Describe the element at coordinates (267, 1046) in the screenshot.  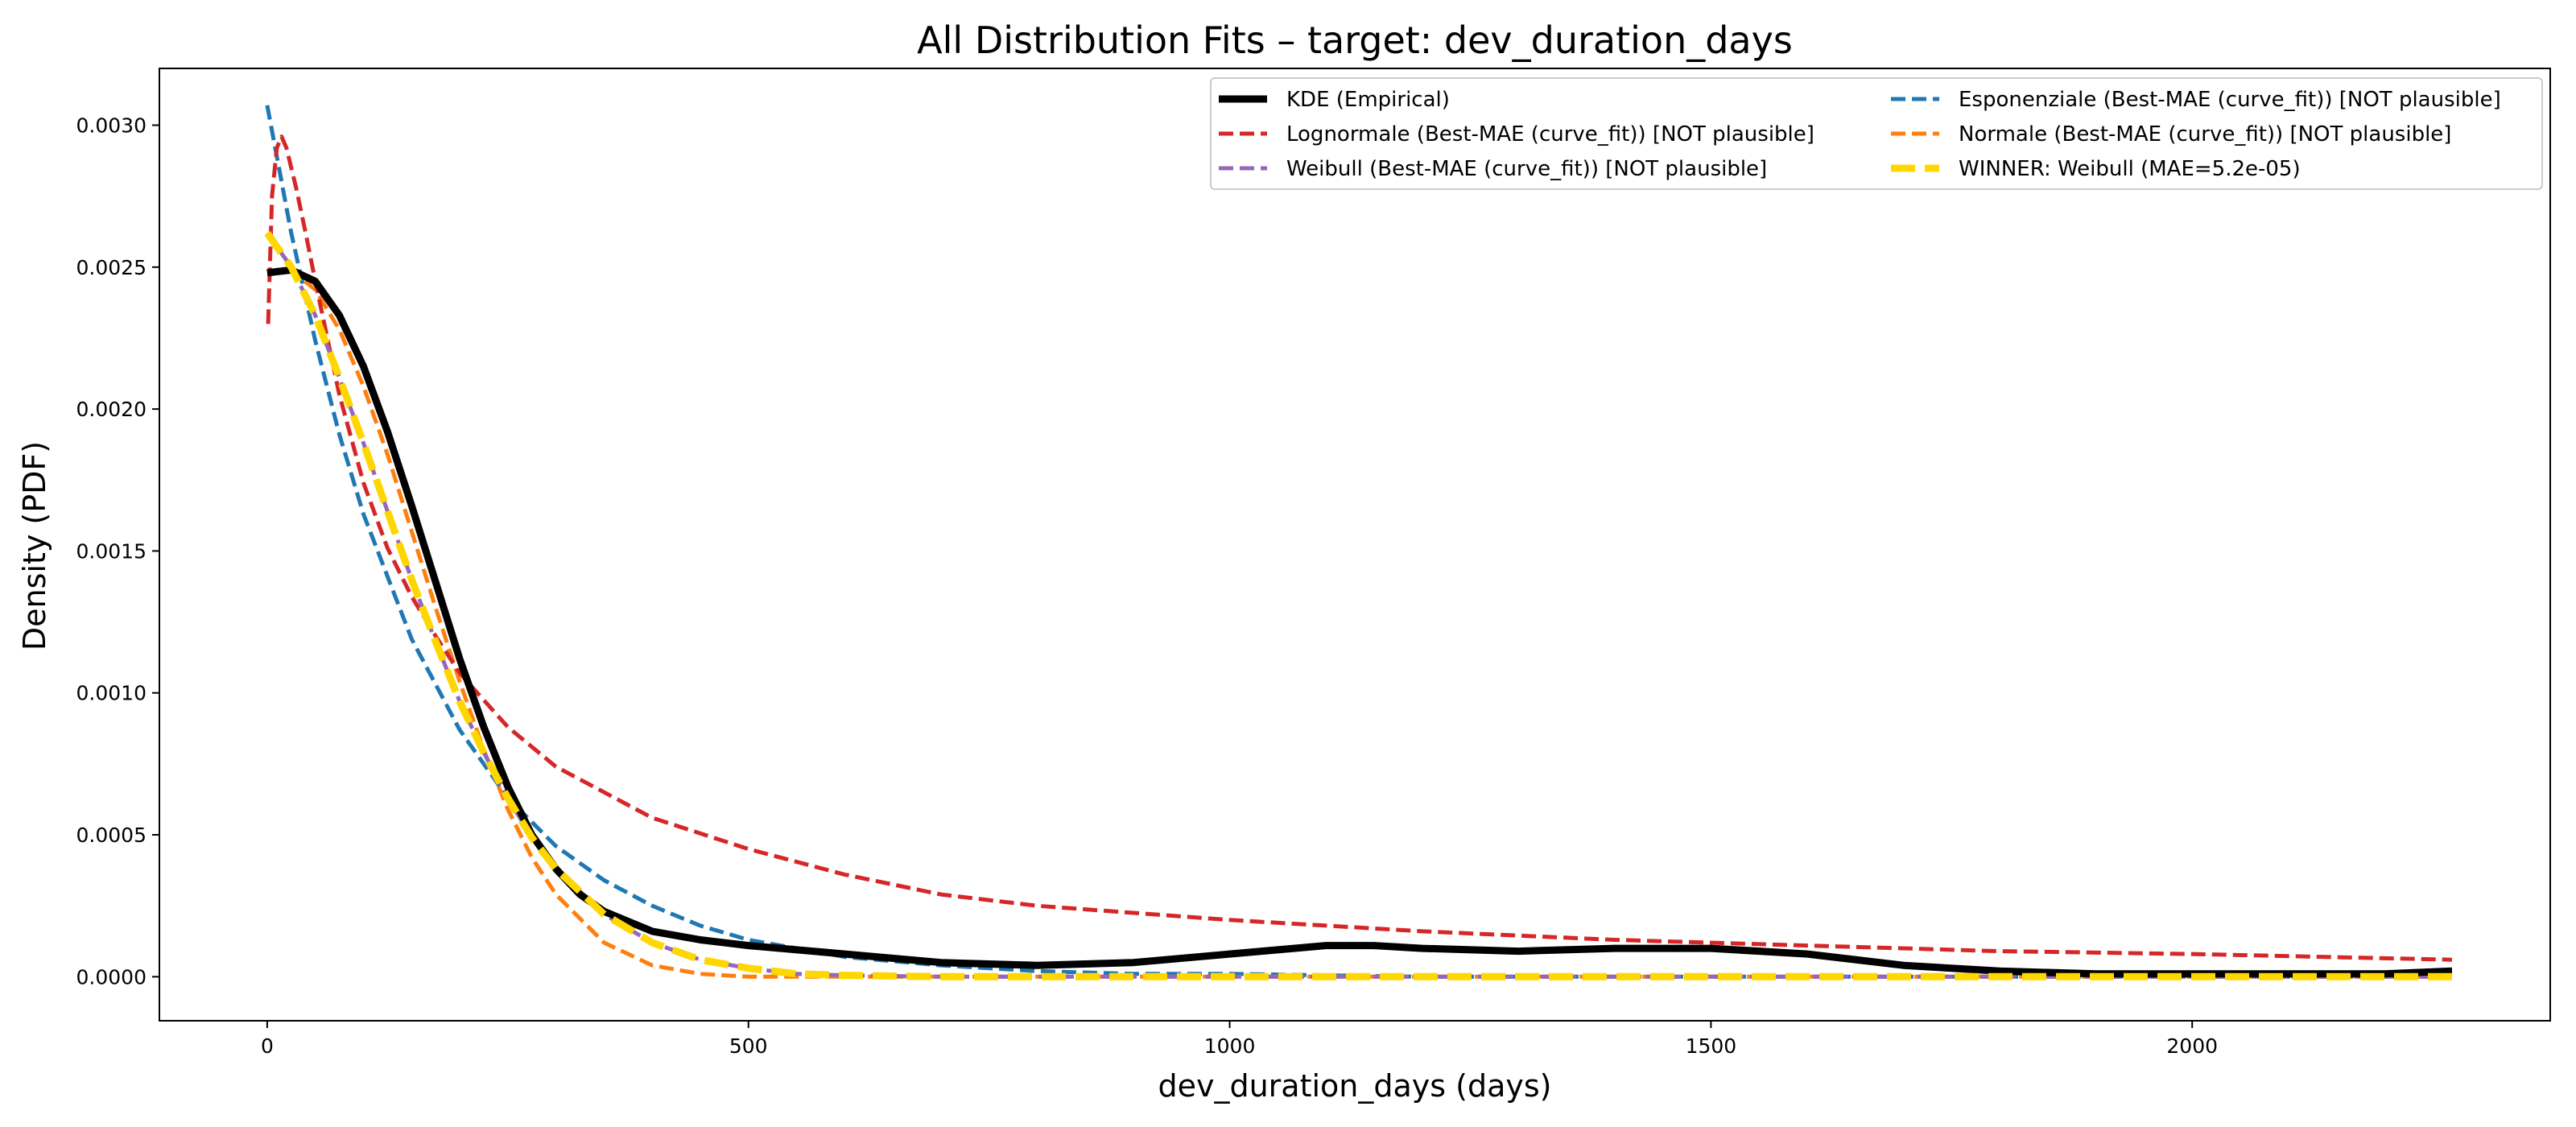
I see `x-tick-label: 0` at that location.